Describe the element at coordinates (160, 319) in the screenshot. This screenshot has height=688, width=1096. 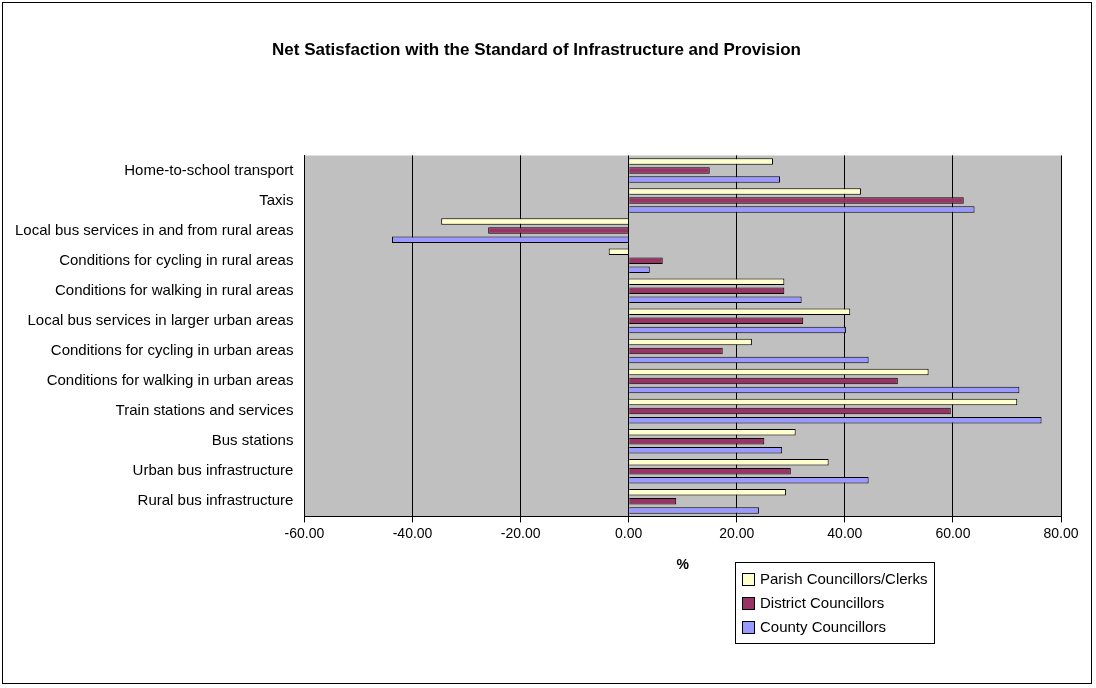
I see `y-tick-label: Local bus services in larger urban areas` at that location.